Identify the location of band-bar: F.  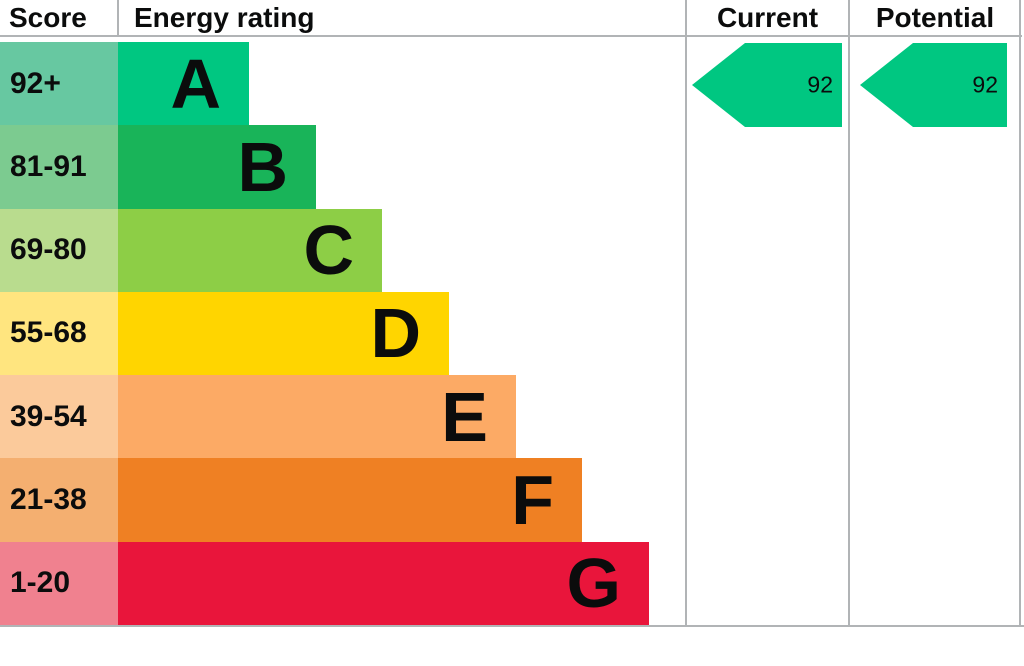
(350, 500).